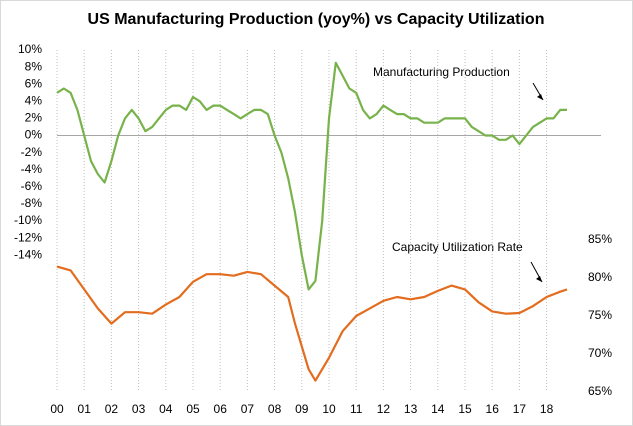 The width and height of the screenshot is (633, 426). What do you see at coordinates (34, 135) in the screenshot?
I see `y-tick-label: 0%` at bounding box center [34, 135].